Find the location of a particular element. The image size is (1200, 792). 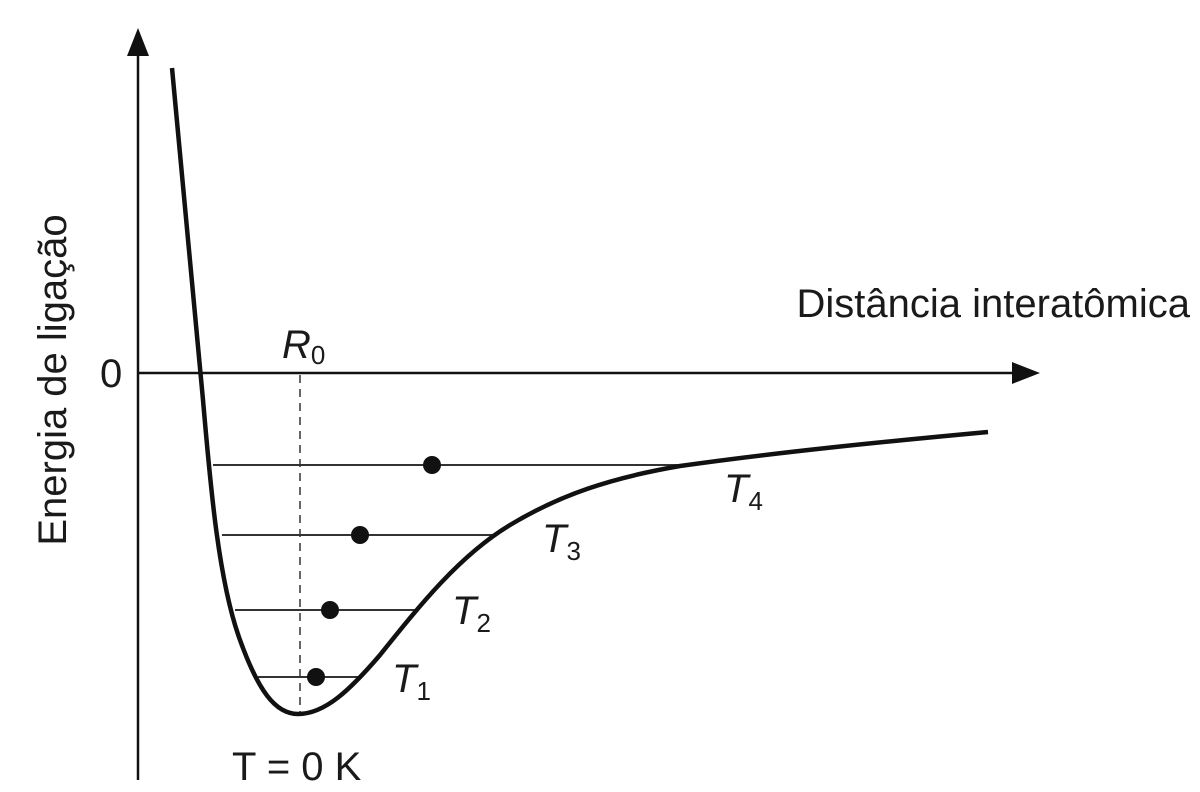

level-label-t3: T3 is located at coordinates (561, 541).